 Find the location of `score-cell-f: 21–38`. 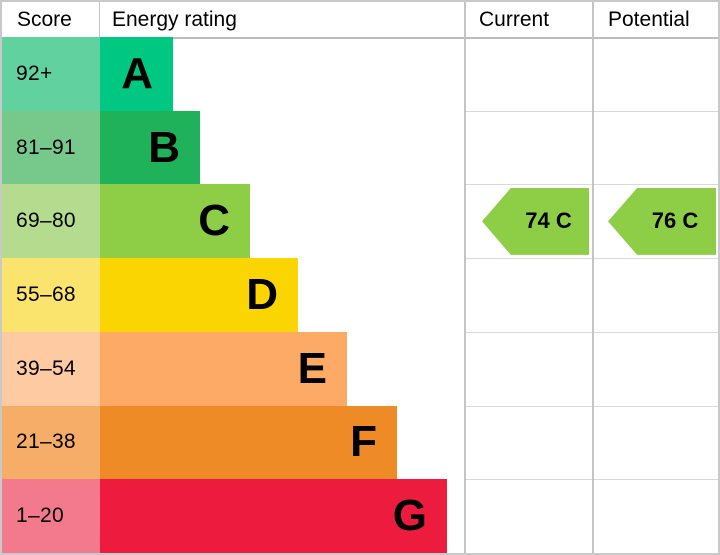

score-cell-f: 21–38 is located at coordinates (51, 442).